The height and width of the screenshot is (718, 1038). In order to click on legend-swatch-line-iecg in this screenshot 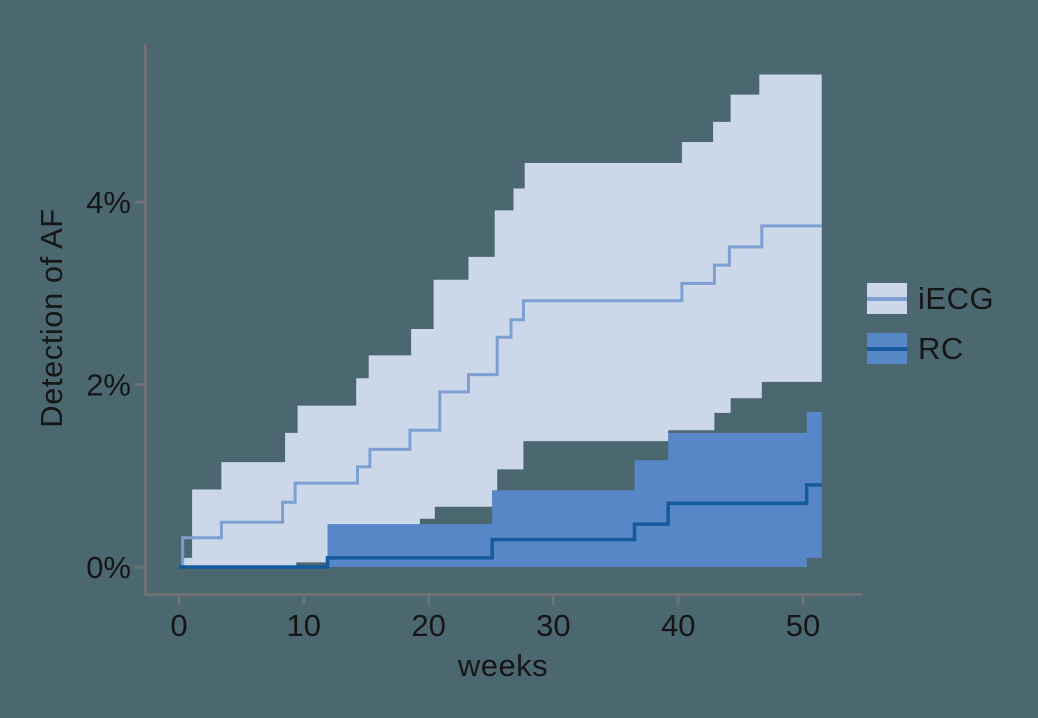, I will do `click(887, 298)`.